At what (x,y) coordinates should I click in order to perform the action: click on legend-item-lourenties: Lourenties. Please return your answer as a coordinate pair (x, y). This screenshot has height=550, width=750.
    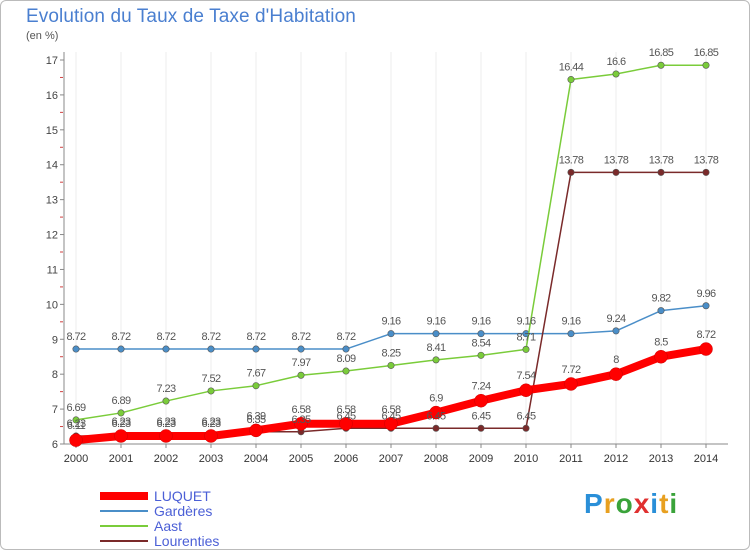
    Looking at the image, I should click on (160, 540).